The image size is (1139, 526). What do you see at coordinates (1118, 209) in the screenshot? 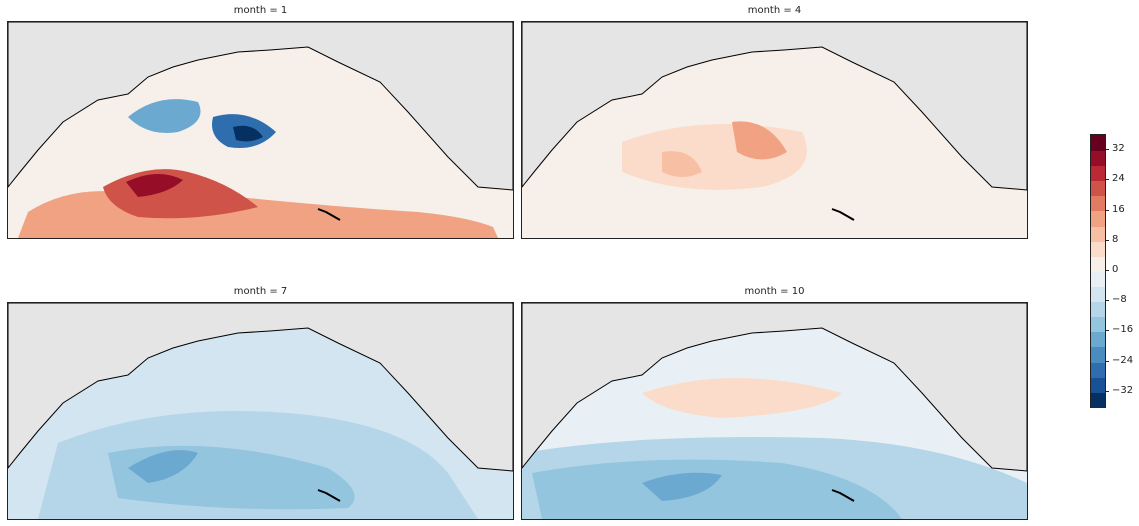
I see `colorbar-tick-label: 16` at bounding box center [1118, 209].